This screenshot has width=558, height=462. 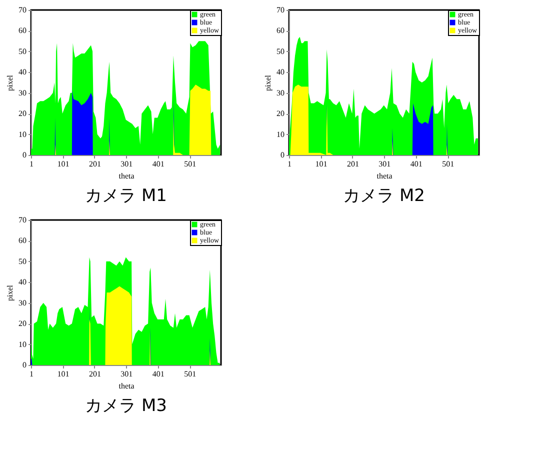 What do you see at coordinates (384, 196) in the screenshot?
I see `text: カメラ M2` at bounding box center [384, 196].